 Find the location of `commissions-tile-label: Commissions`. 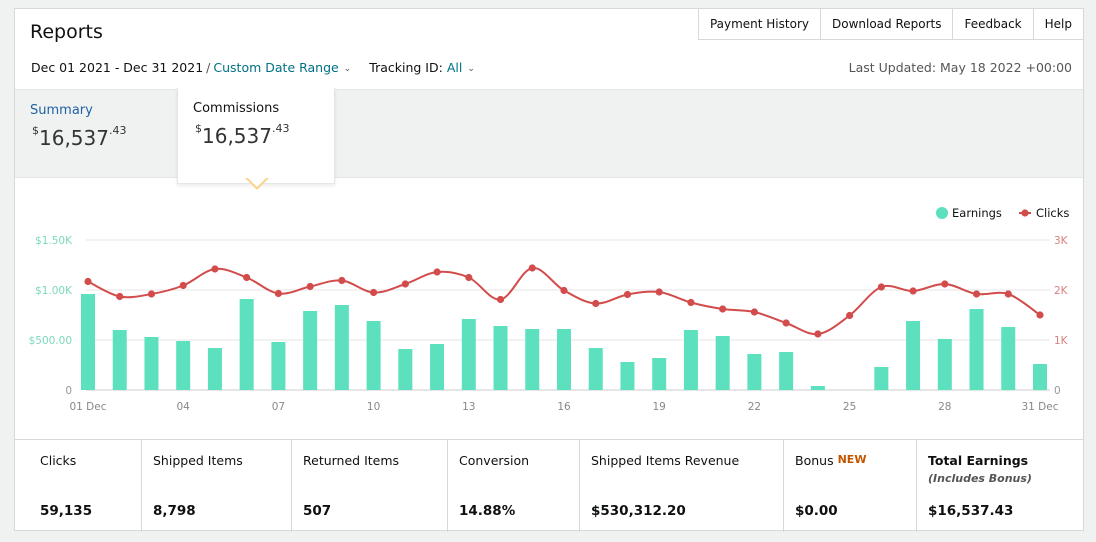

commissions-tile-label: Commissions is located at coordinates (236, 108).